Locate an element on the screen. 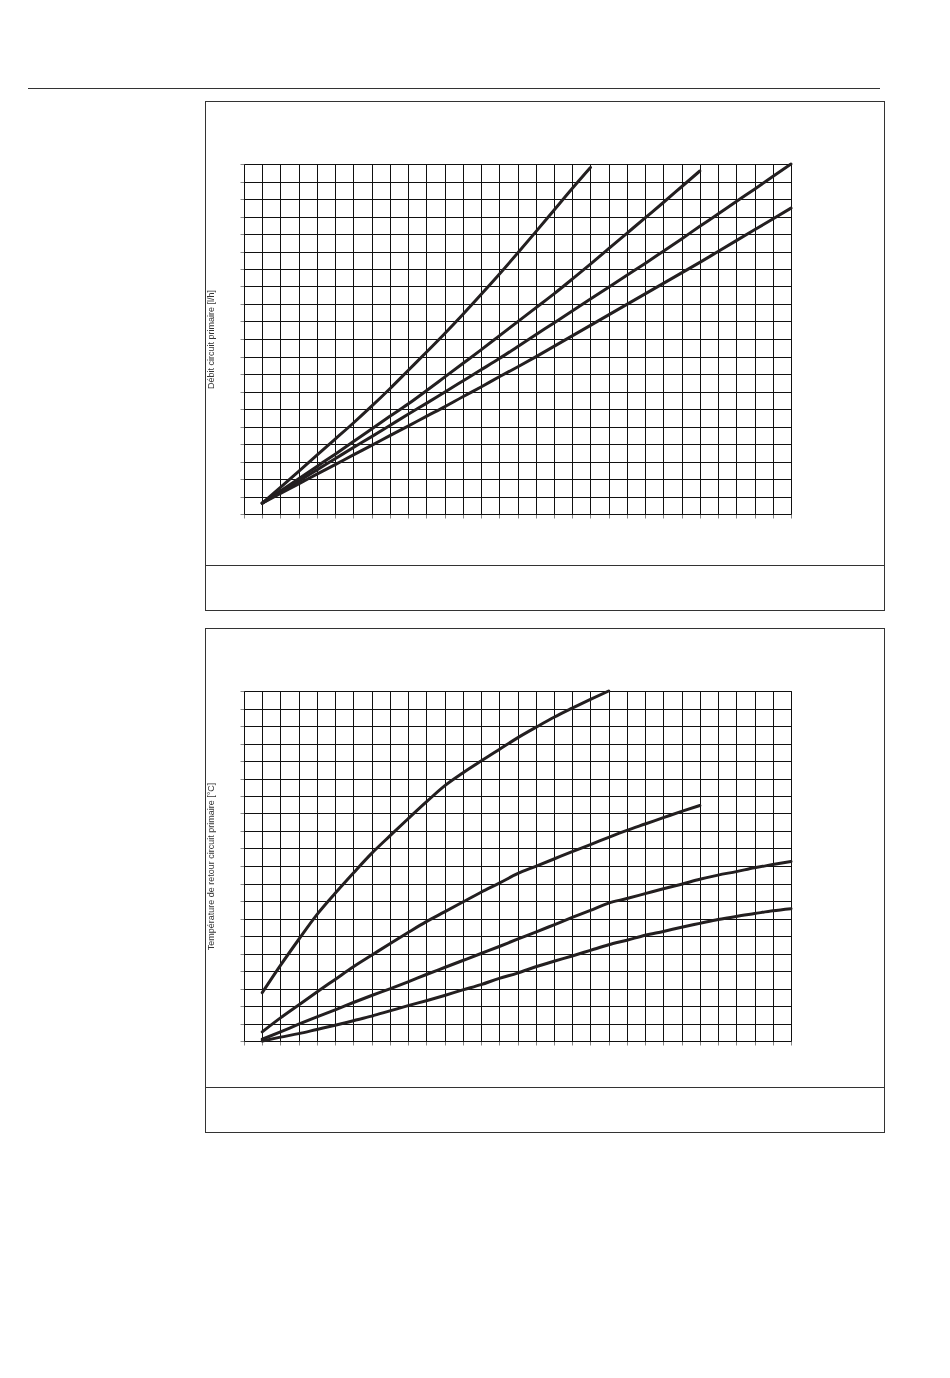  y-axis-title: Température de retour circuit primaire [°C] is located at coordinates (211, 866).